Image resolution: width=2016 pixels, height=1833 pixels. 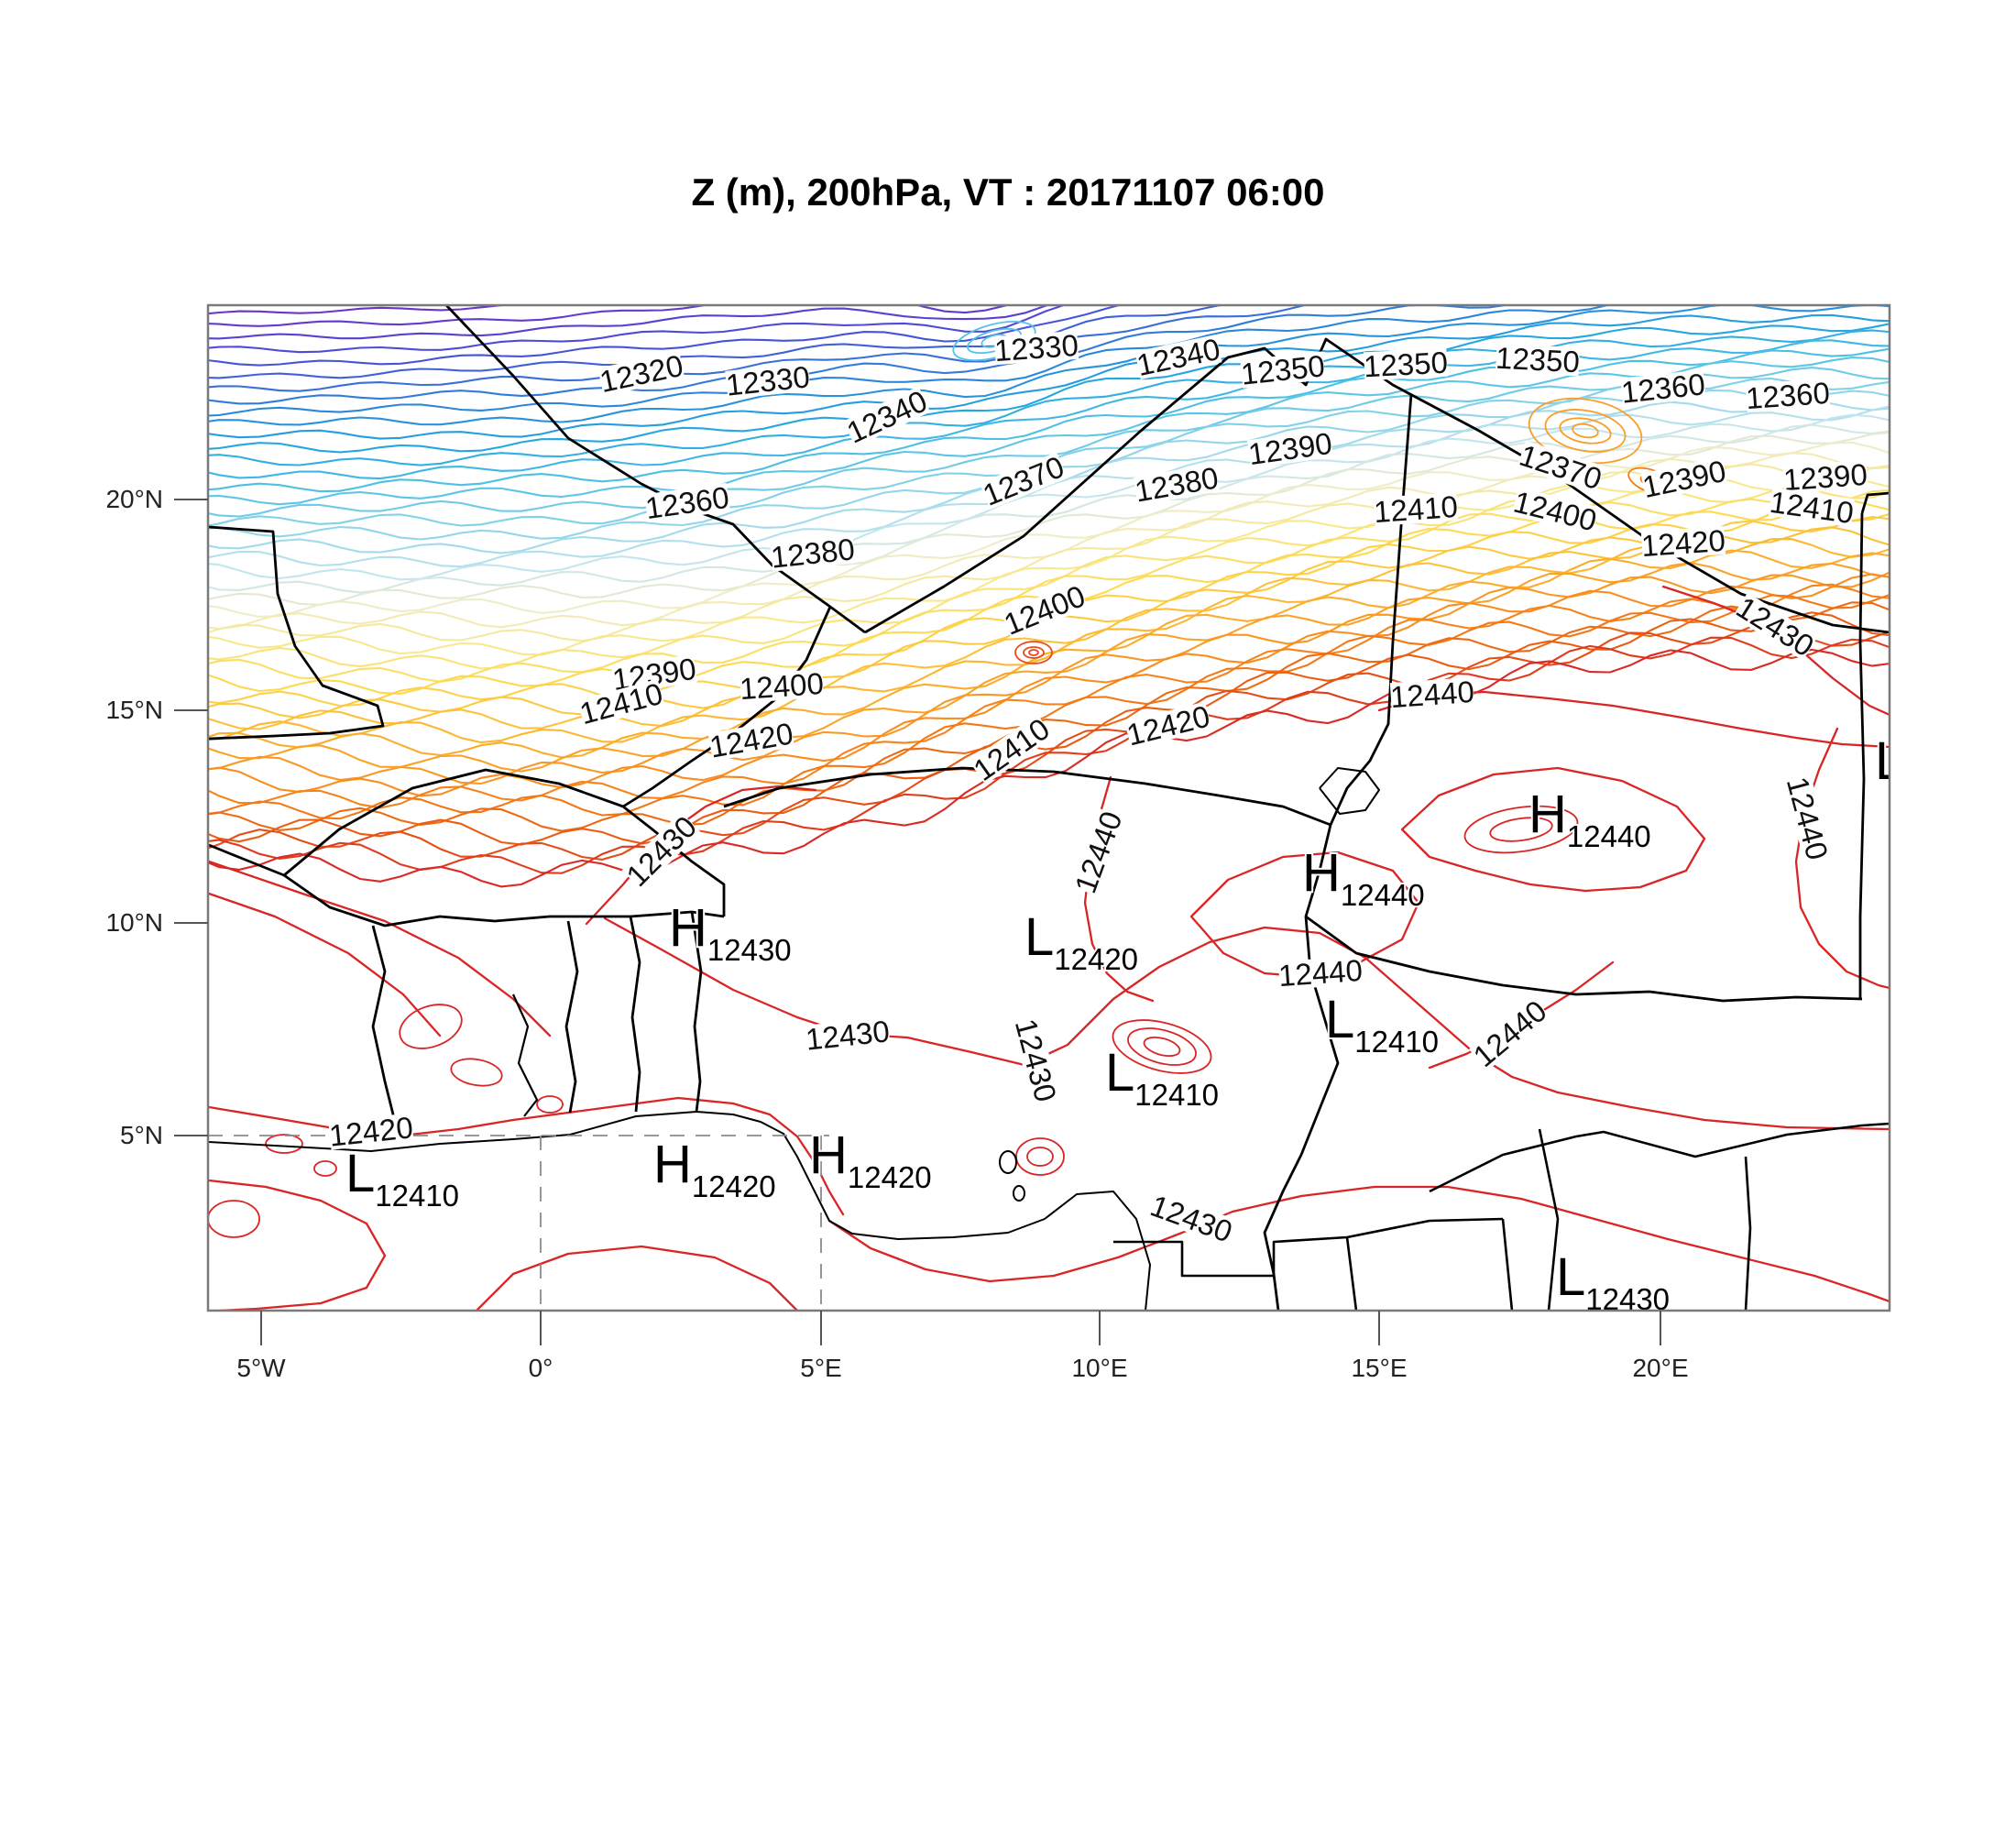 I want to click on pressure-center-text: H12420, so click(x=714, y=1169).